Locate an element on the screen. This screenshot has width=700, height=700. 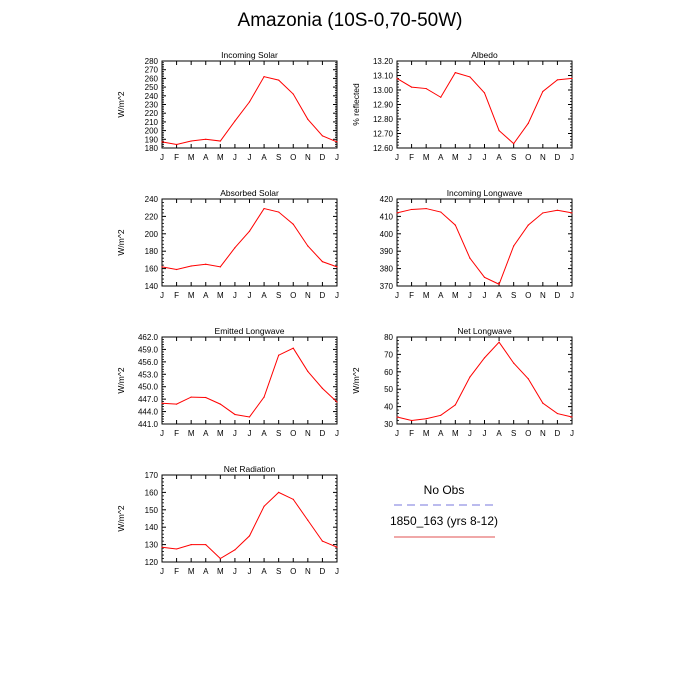
y-tick-label: 400 is located at coordinates (387, 234).